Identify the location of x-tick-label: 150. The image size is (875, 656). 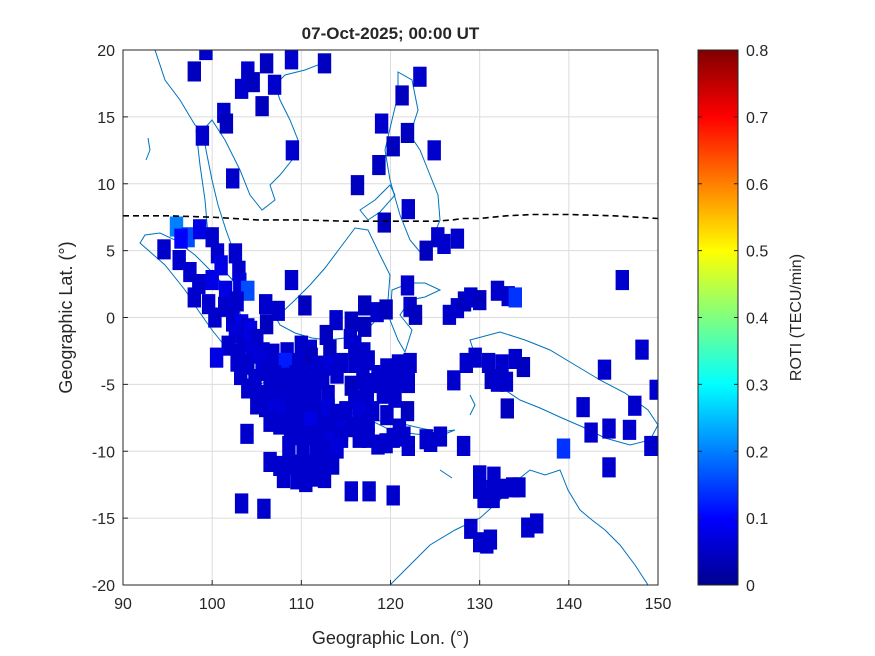
(658, 604).